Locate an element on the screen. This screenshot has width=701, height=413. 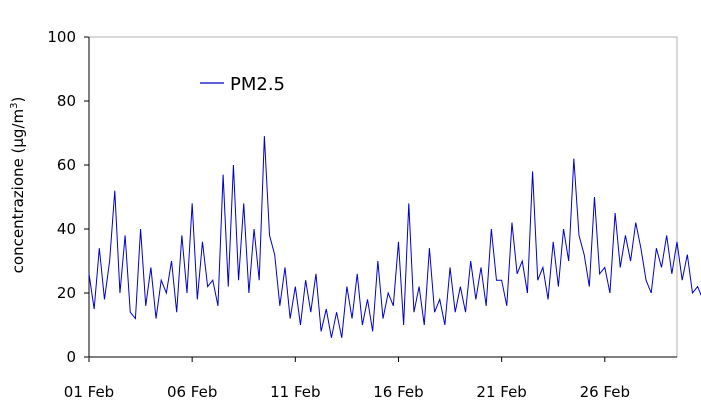
y-tick-label: 100 is located at coordinates (61, 37).